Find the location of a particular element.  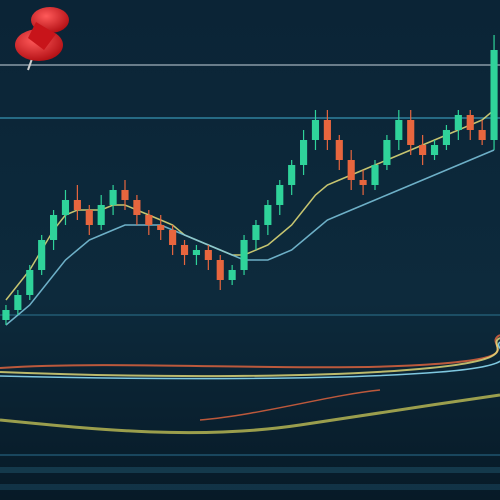

pin-icon is located at coordinates (42, 39).